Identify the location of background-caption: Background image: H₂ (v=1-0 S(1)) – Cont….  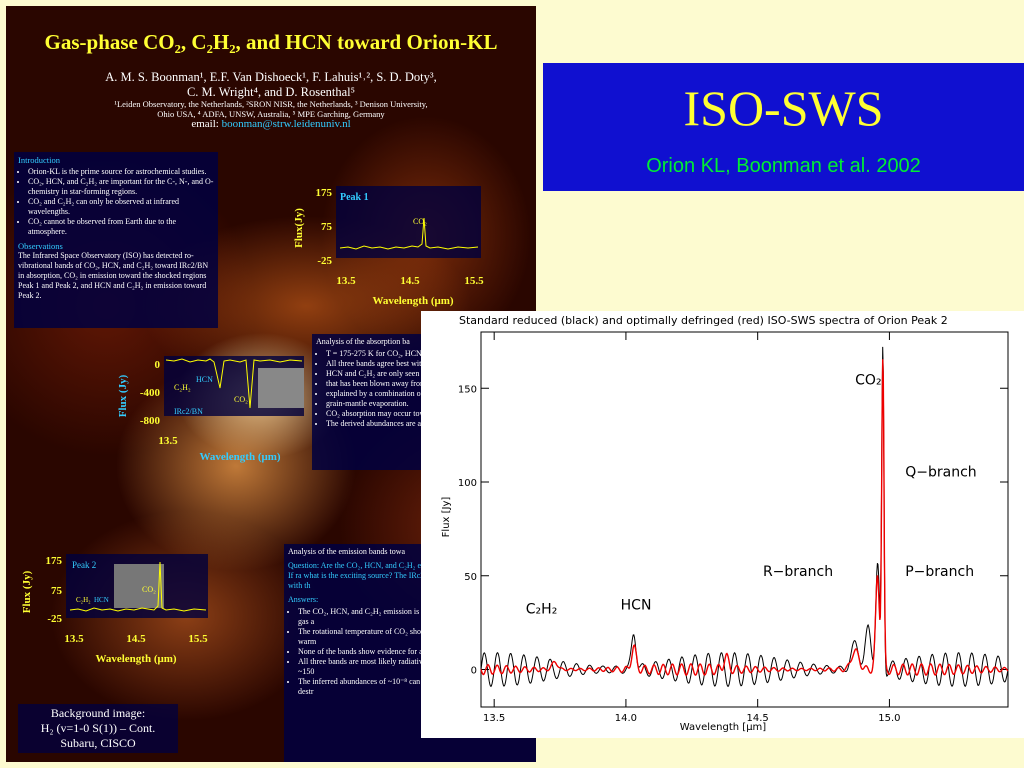
(98, 728).